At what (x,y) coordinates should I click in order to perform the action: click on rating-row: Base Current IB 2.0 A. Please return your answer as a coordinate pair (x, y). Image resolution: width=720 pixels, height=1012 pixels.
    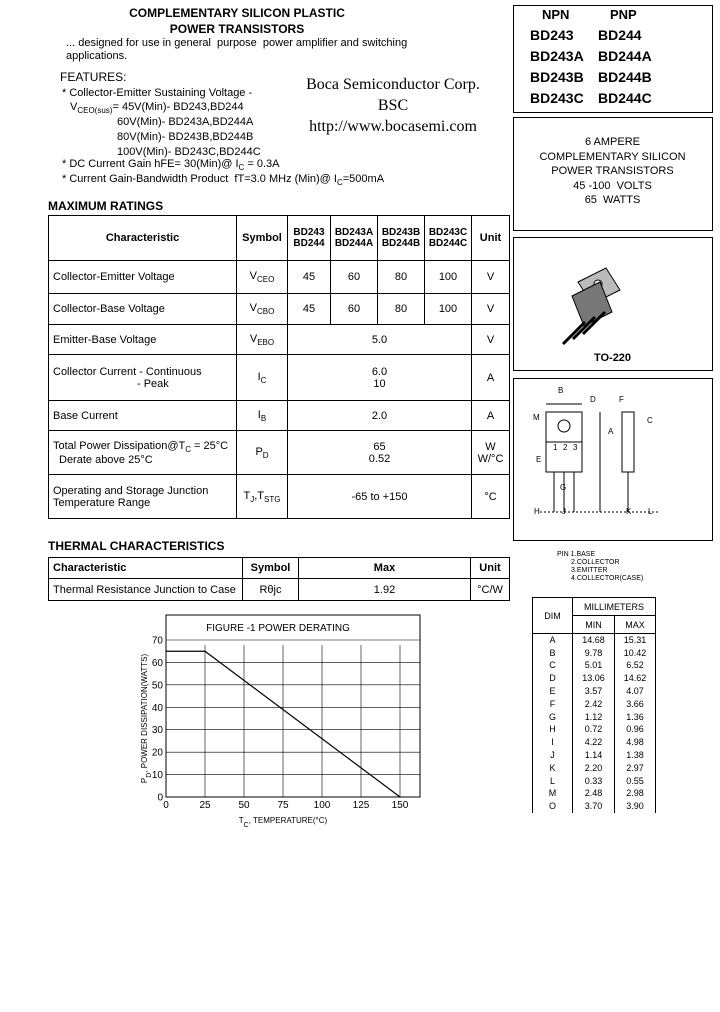
    Looking at the image, I should click on (279, 415).